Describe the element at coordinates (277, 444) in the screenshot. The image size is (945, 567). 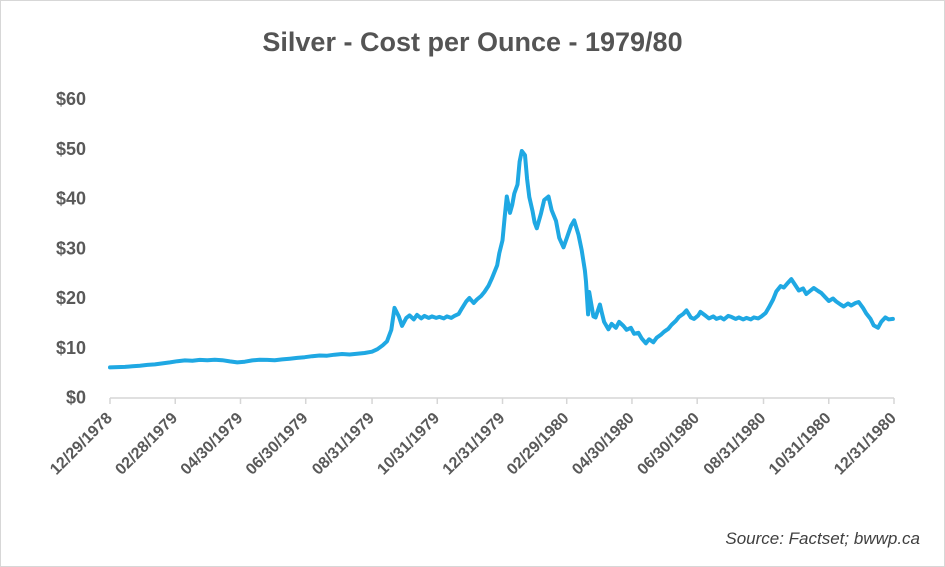
I see `x-tick-label: 06/30/1979` at that location.